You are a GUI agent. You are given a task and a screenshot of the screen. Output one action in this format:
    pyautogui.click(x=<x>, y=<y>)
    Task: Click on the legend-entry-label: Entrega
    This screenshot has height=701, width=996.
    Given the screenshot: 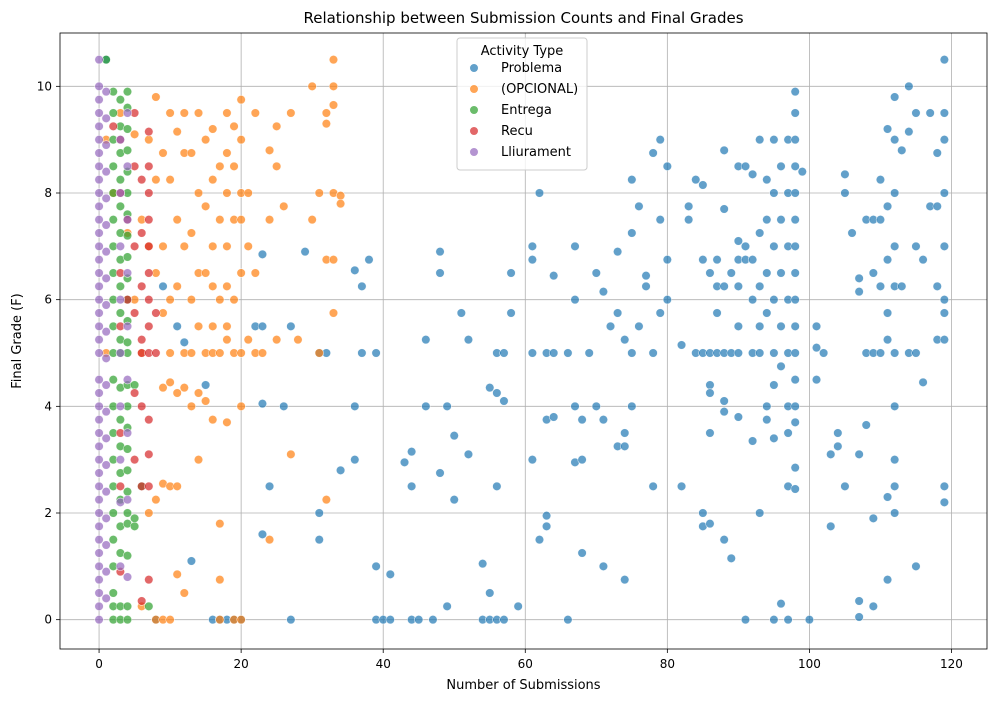 What is the action you would take?
    pyautogui.click(x=526, y=110)
    